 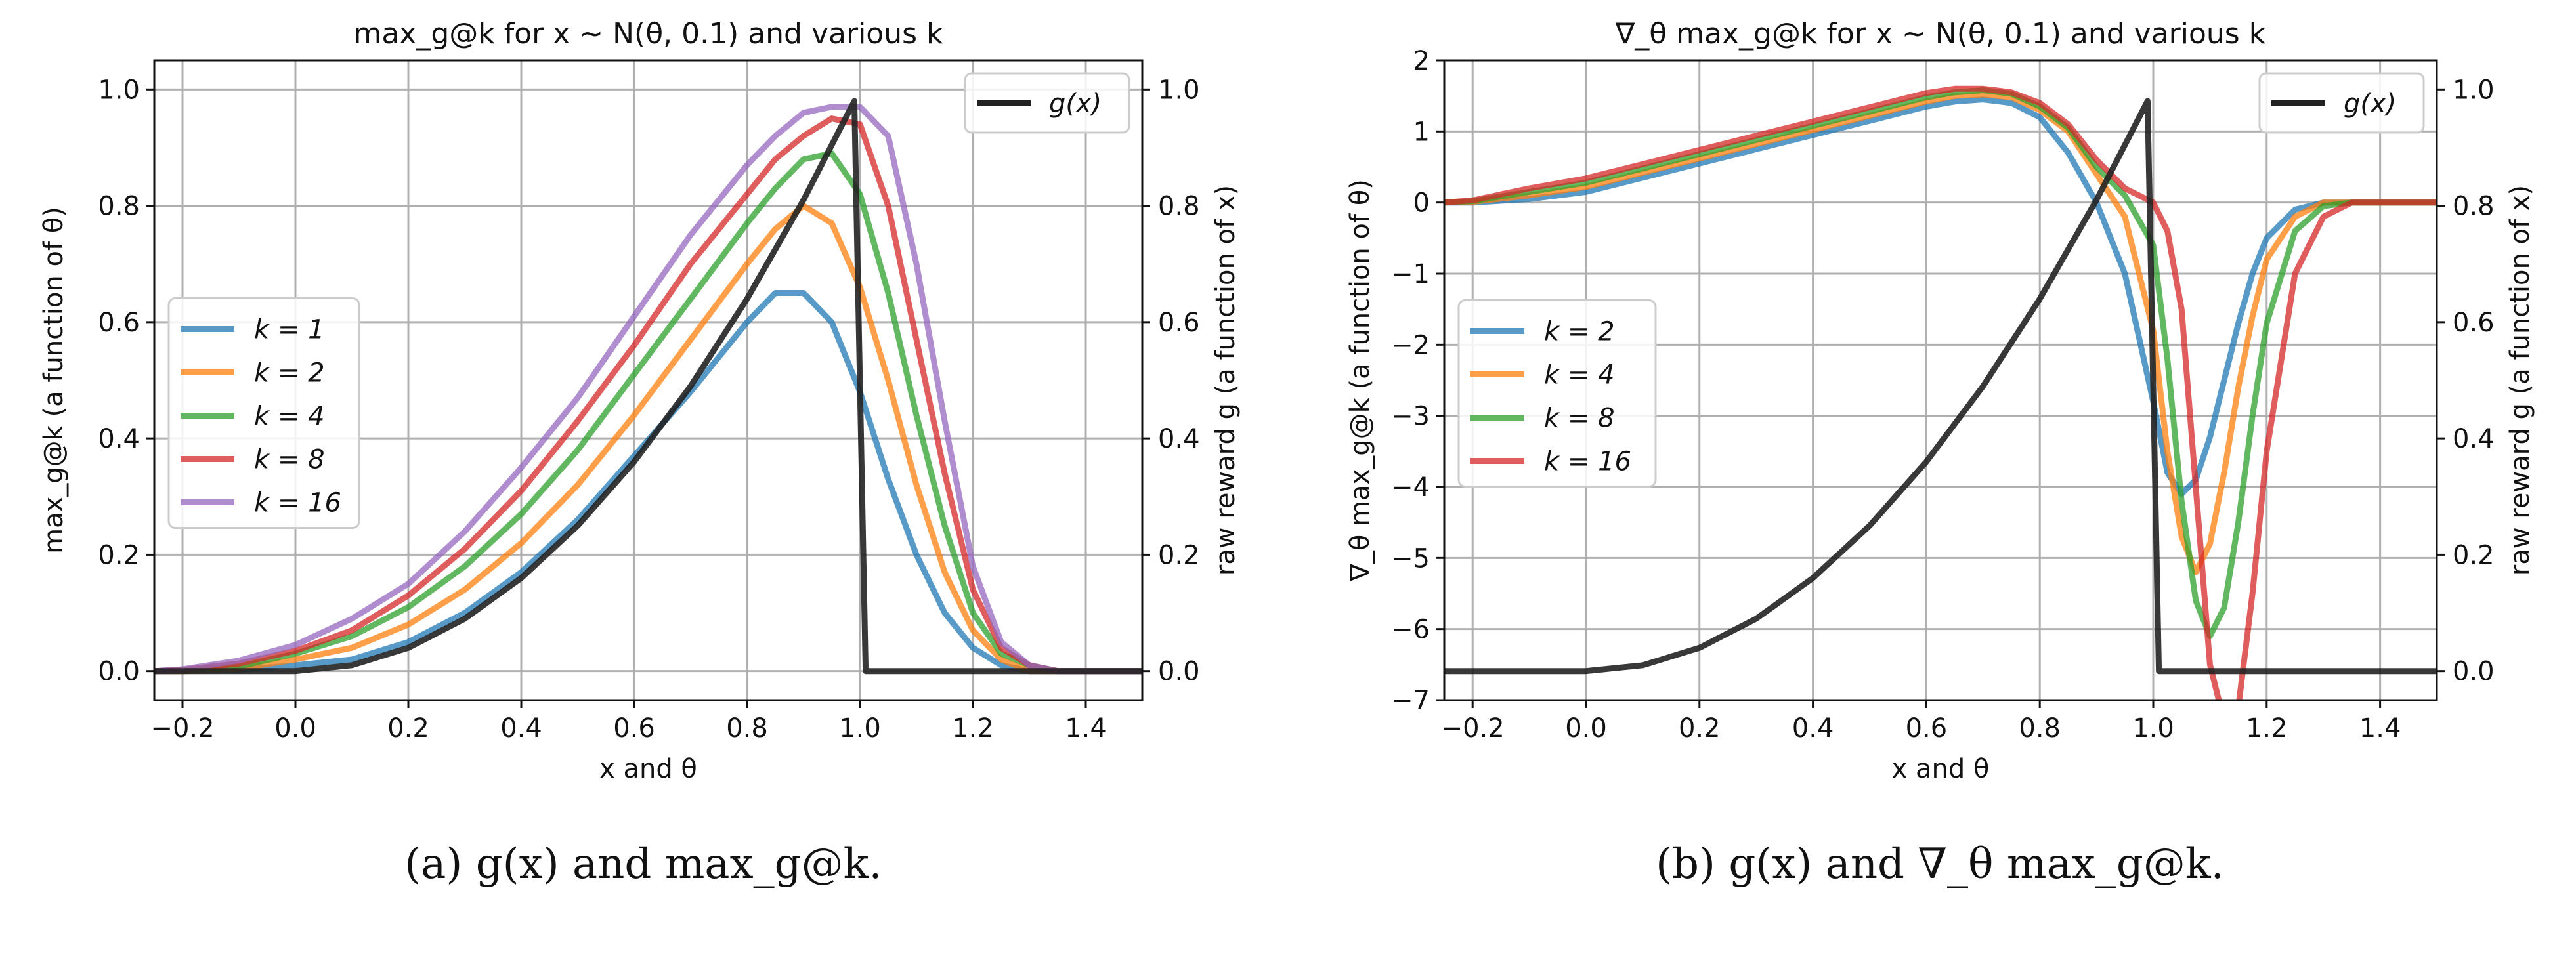 I want to click on caption-a: (a) g(x) and max_g@k., so click(x=643, y=864).